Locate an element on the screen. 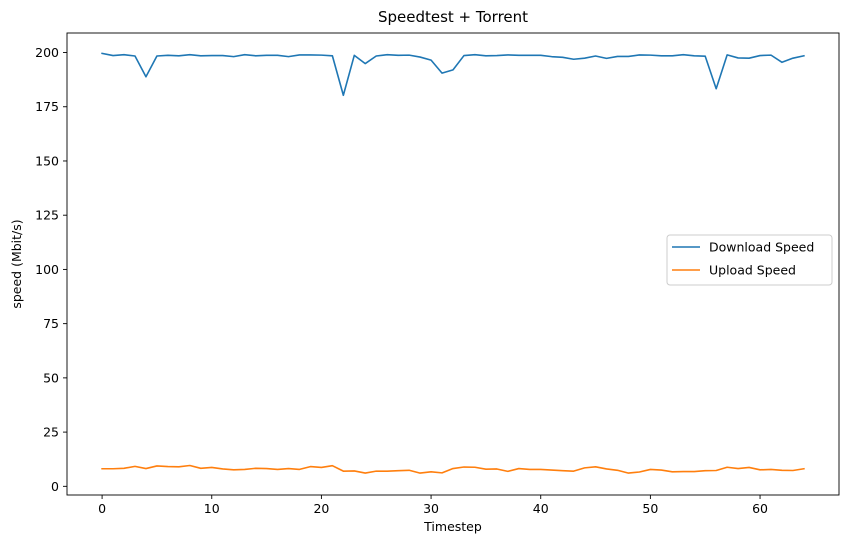 The width and height of the screenshot is (850, 545). y-tick-label: 125 is located at coordinates (47, 215).